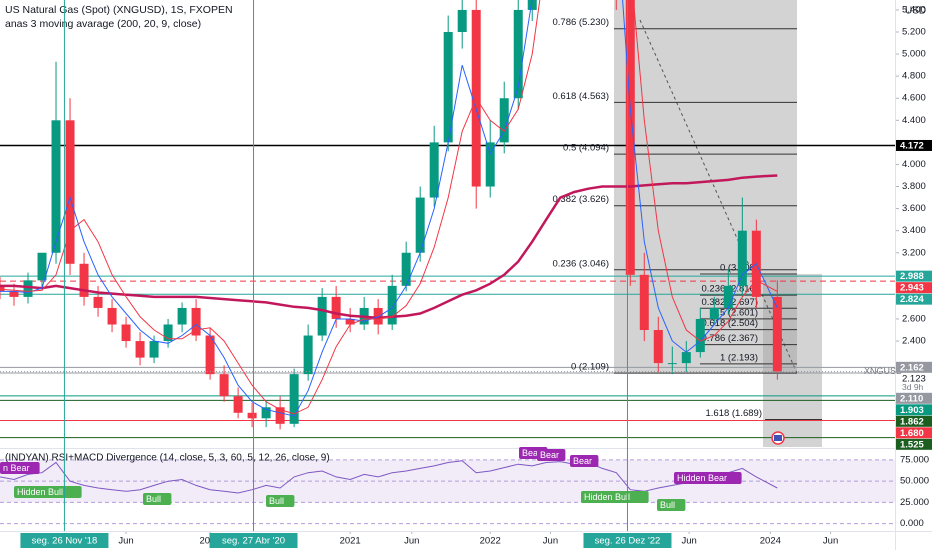 The height and width of the screenshot is (550, 932). What do you see at coordinates (915, 11) in the screenshot?
I see `currency-label: USD` at bounding box center [915, 11].